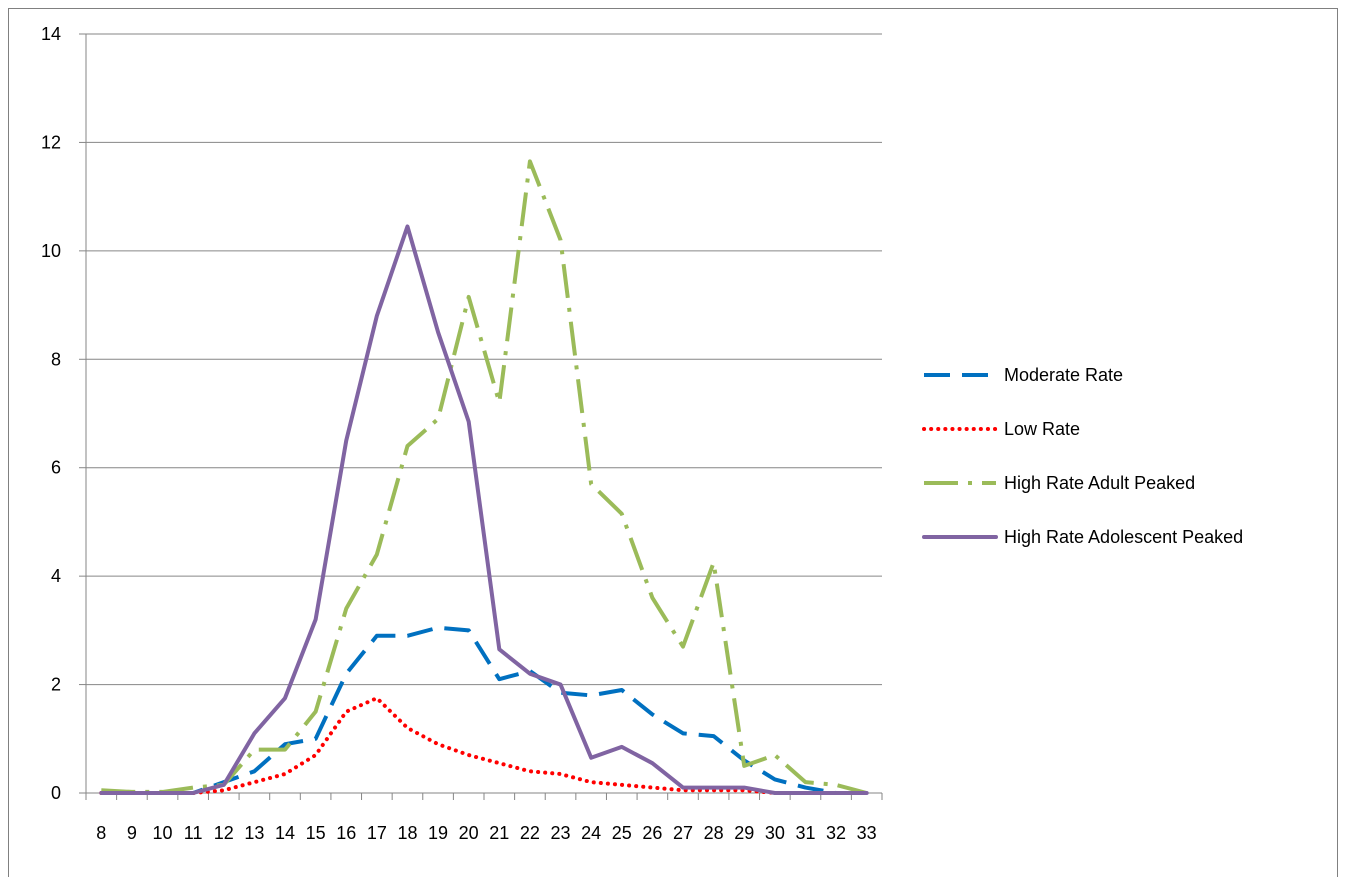 This screenshot has width=1348, height=877. Describe the element at coordinates (51, 142) in the screenshot. I see `y-tick-label-12: 12` at that location.